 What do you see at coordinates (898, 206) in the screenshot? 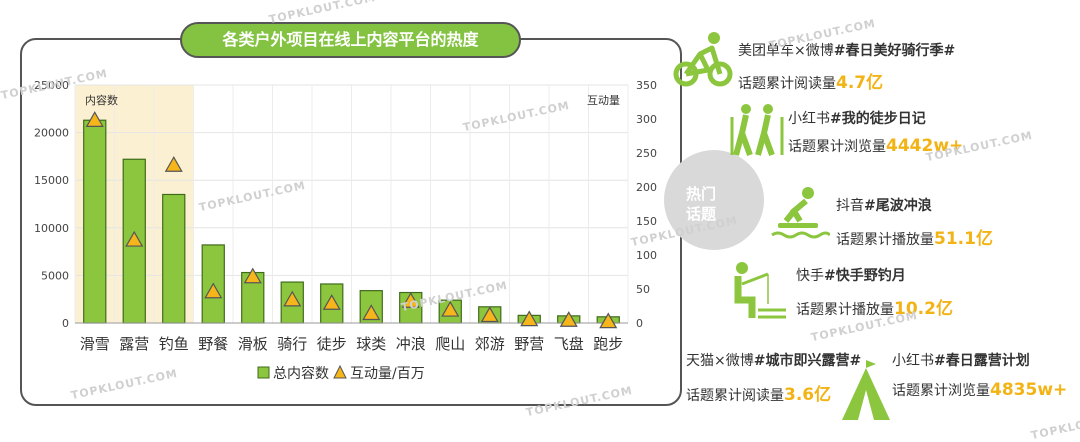
I see `topic-3-tag: #尾波冲浪` at bounding box center [898, 206].